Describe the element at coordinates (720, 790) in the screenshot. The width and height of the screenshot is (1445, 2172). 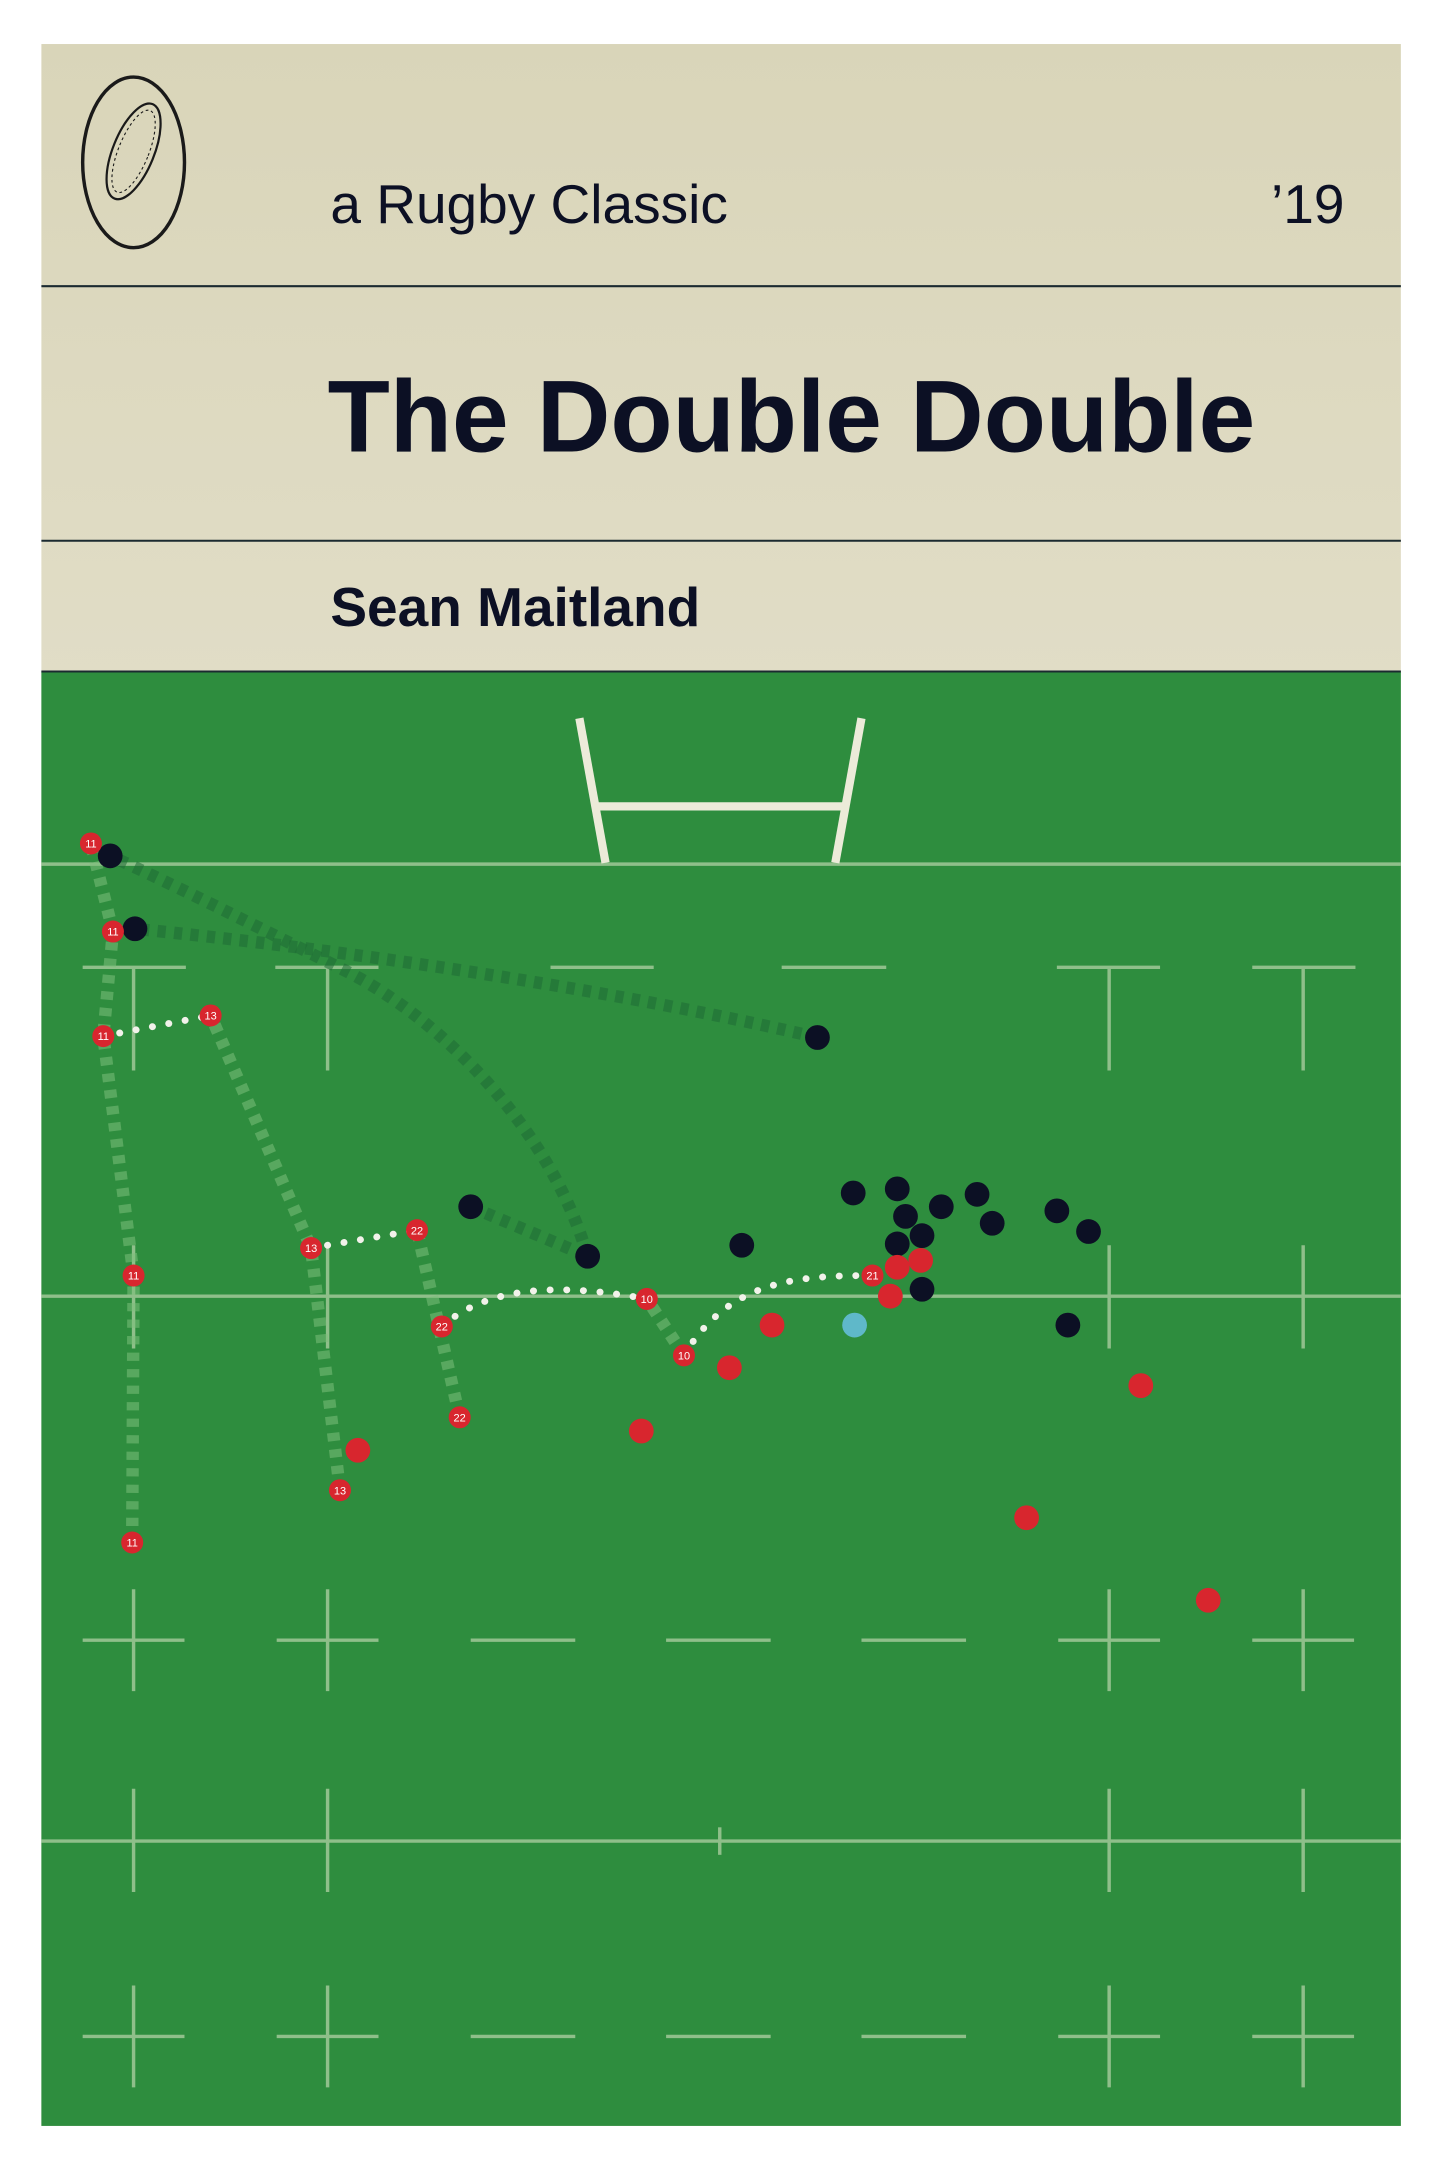
I see `goal-posts` at that location.